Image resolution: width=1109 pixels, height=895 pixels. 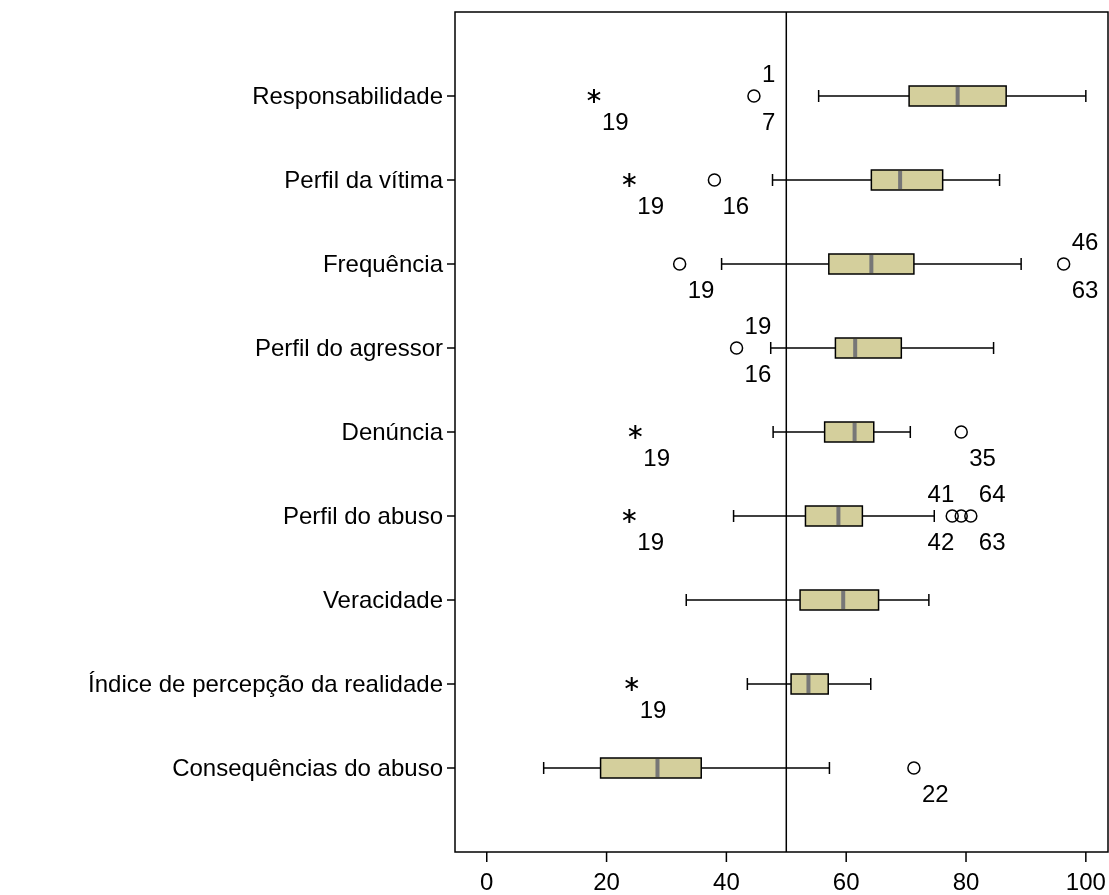 What do you see at coordinates (935, 793) in the screenshot?
I see `annotation: 22` at bounding box center [935, 793].